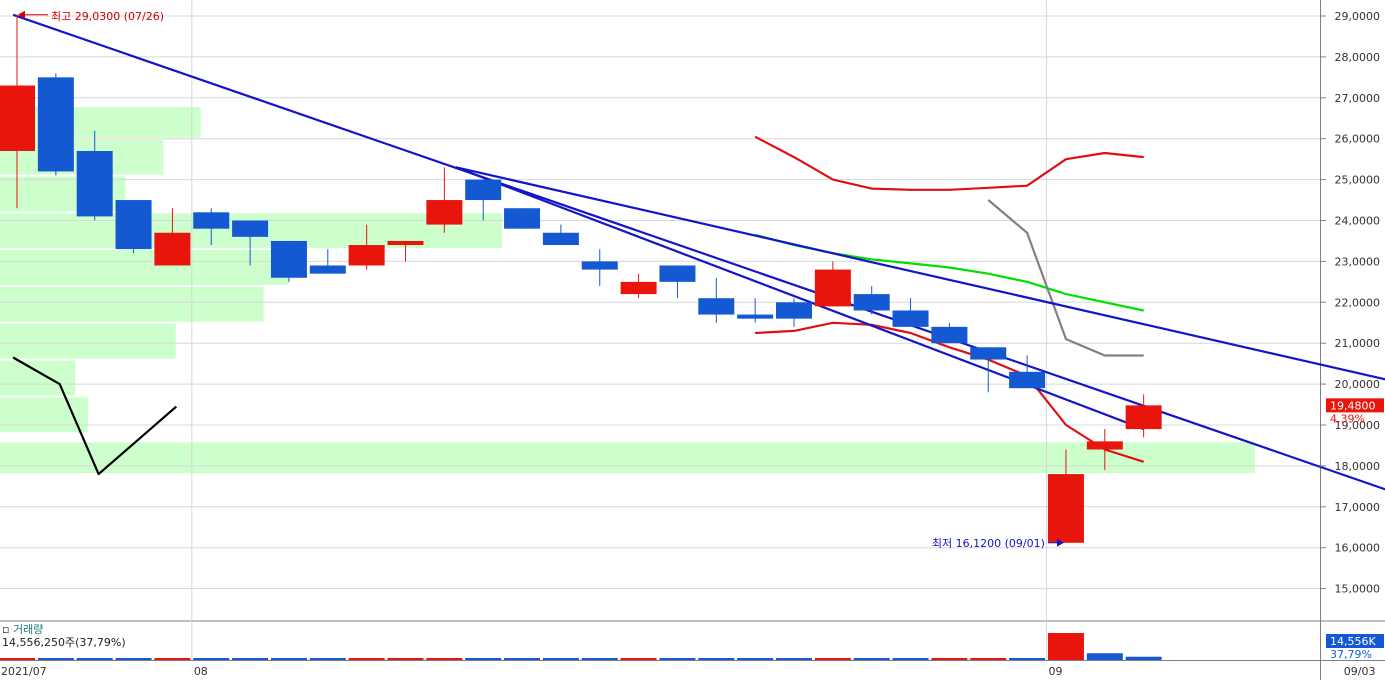  What do you see at coordinates (1358, 16) in the screenshot?
I see `price-tick-label: 29,0000` at bounding box center [1358, 16].